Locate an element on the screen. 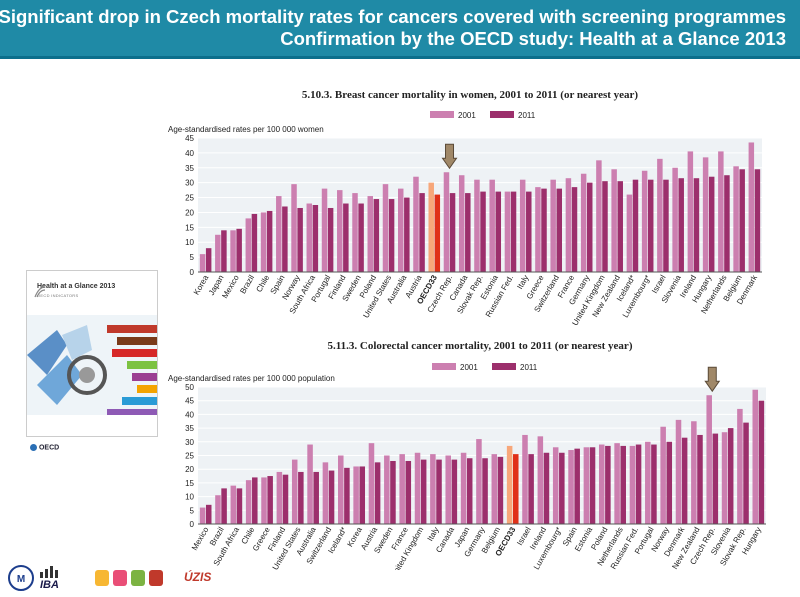 The height and width of the screenshot is (597, 800). y-tick-label: 40 is located at coordinates (189, 153).